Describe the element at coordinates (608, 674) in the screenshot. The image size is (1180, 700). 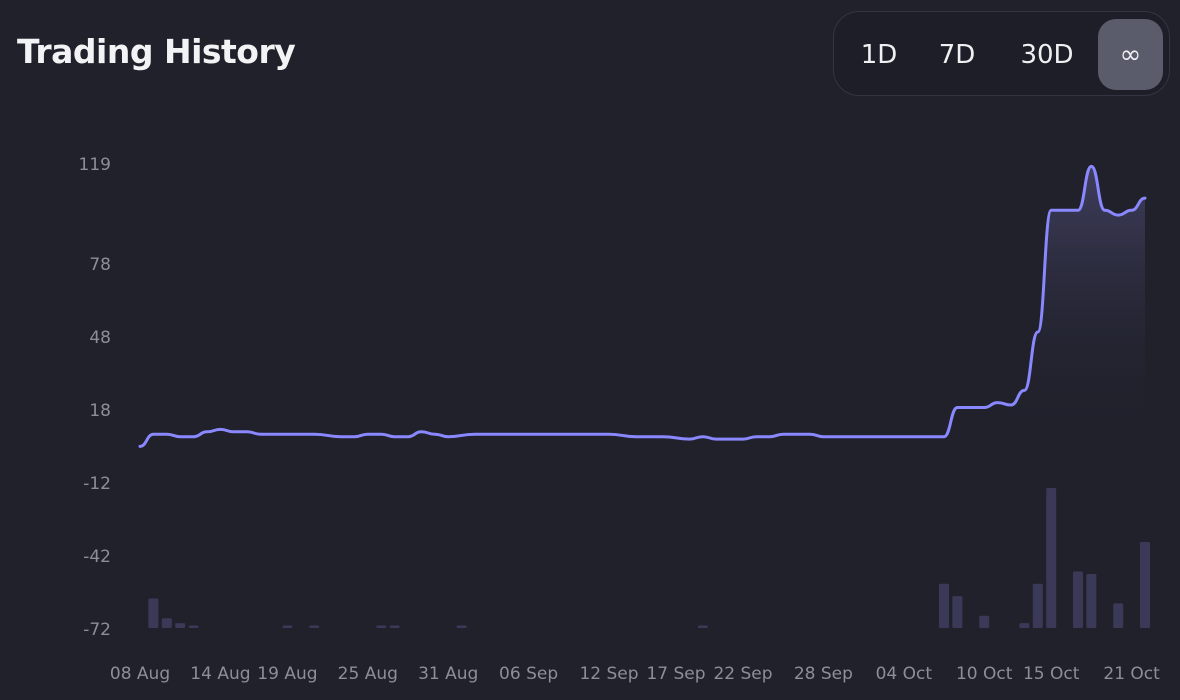
I see `x-tick-label: 12 Sep` at that location.